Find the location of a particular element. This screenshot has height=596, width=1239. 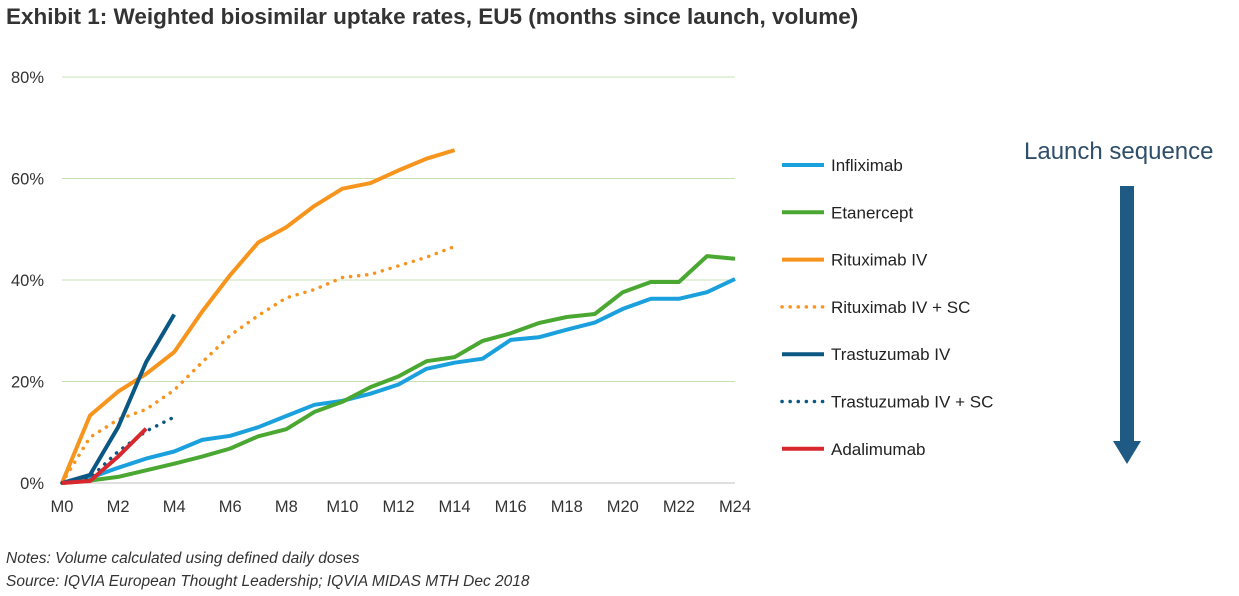

x-tick-label: M12 is located at coordinates (398, 507).